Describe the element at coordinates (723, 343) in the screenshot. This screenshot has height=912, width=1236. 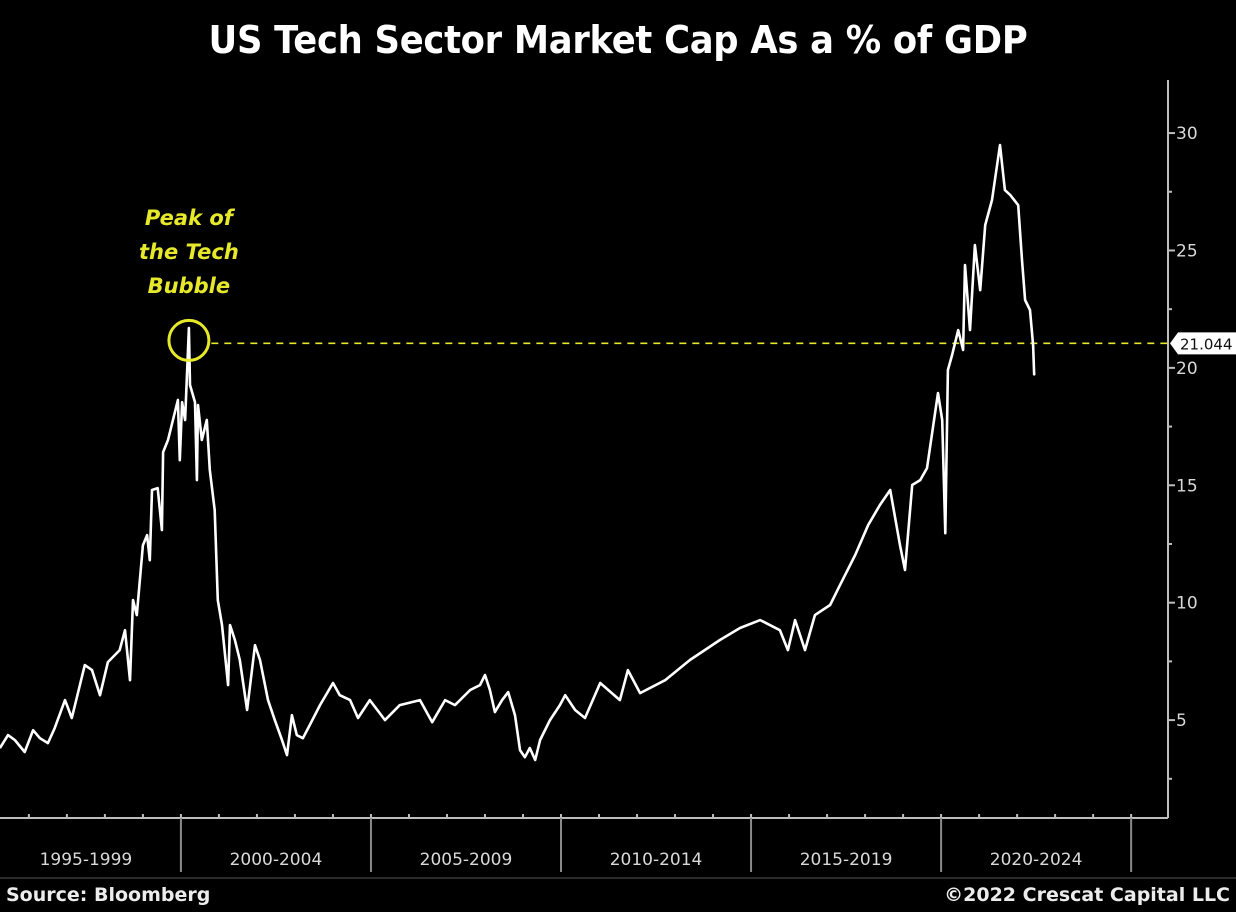
I see `reference-line-group: 21.044` at that location.